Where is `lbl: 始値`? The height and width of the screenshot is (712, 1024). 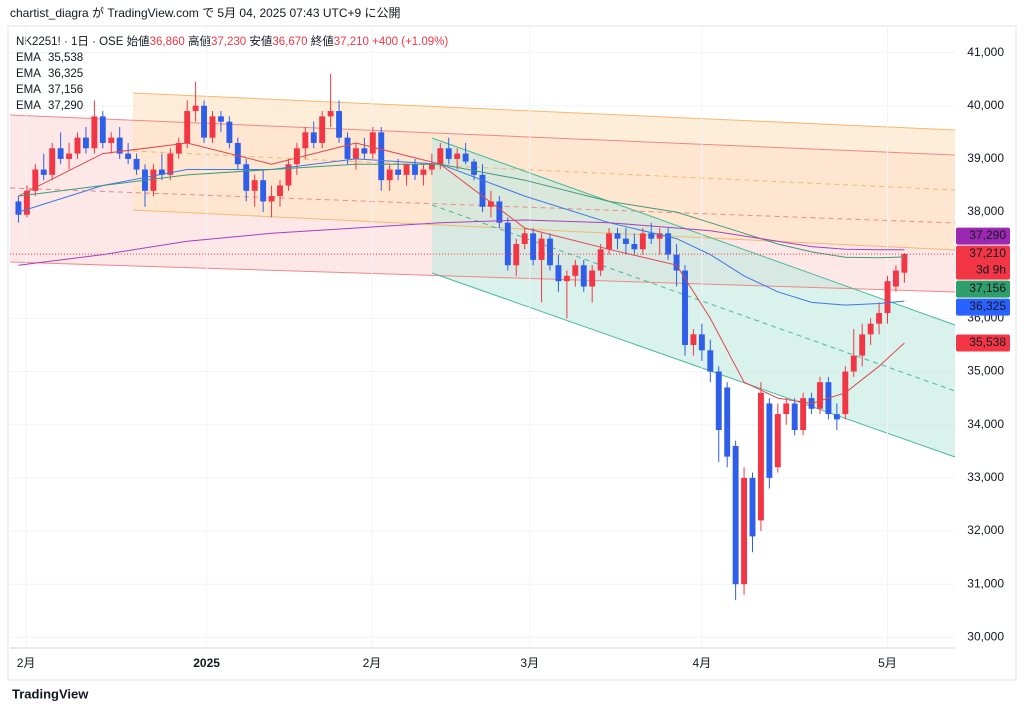
lbl: 始値 is located at coordinates (138, 41).